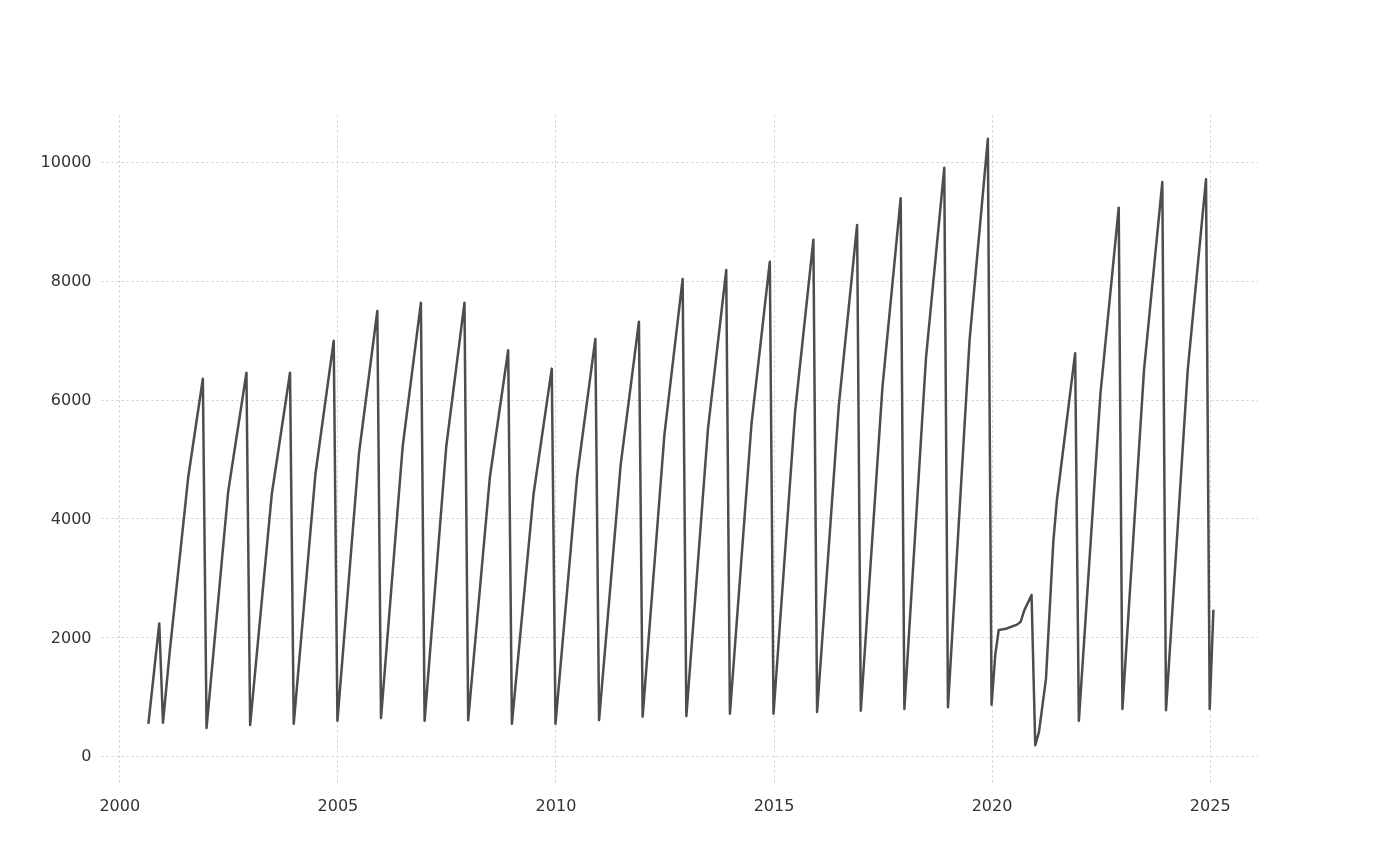 This screenshot has height=866, width=1400. I want to click on y-tick-label: 8000, so click(71, 281).